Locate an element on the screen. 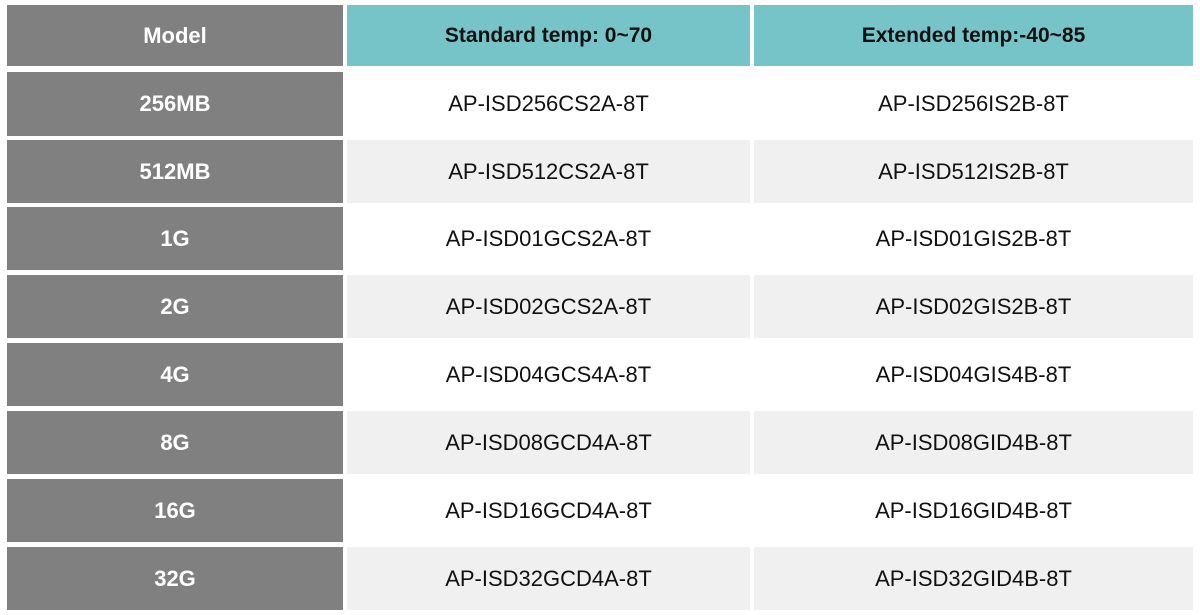  extended-part-cell: AP-ISD256IS2B-8T is located at coordinates (973, 103).